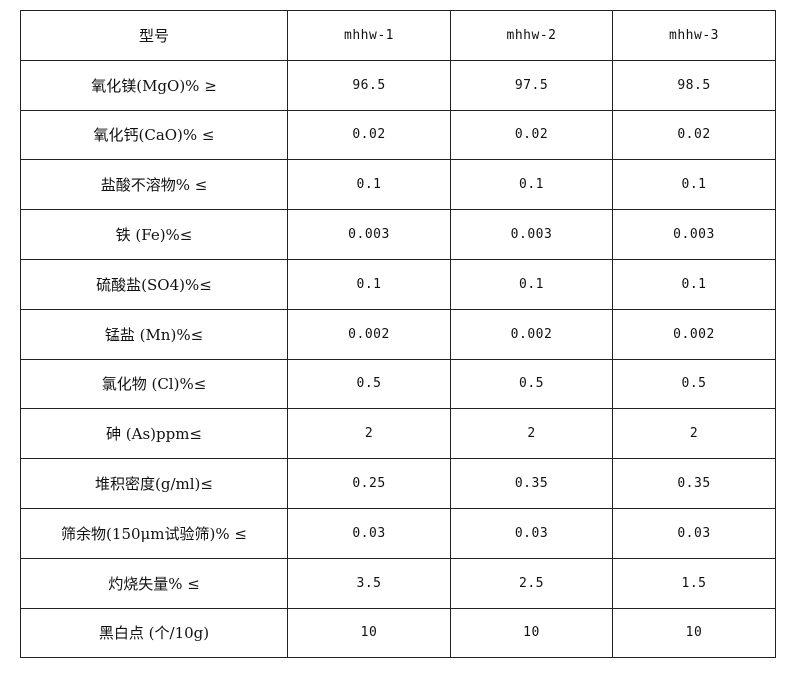  What do you see at coordinates (531, 583) in the screenshot?
I see `value-cell: 2.5` at bounding box center [531, 583].